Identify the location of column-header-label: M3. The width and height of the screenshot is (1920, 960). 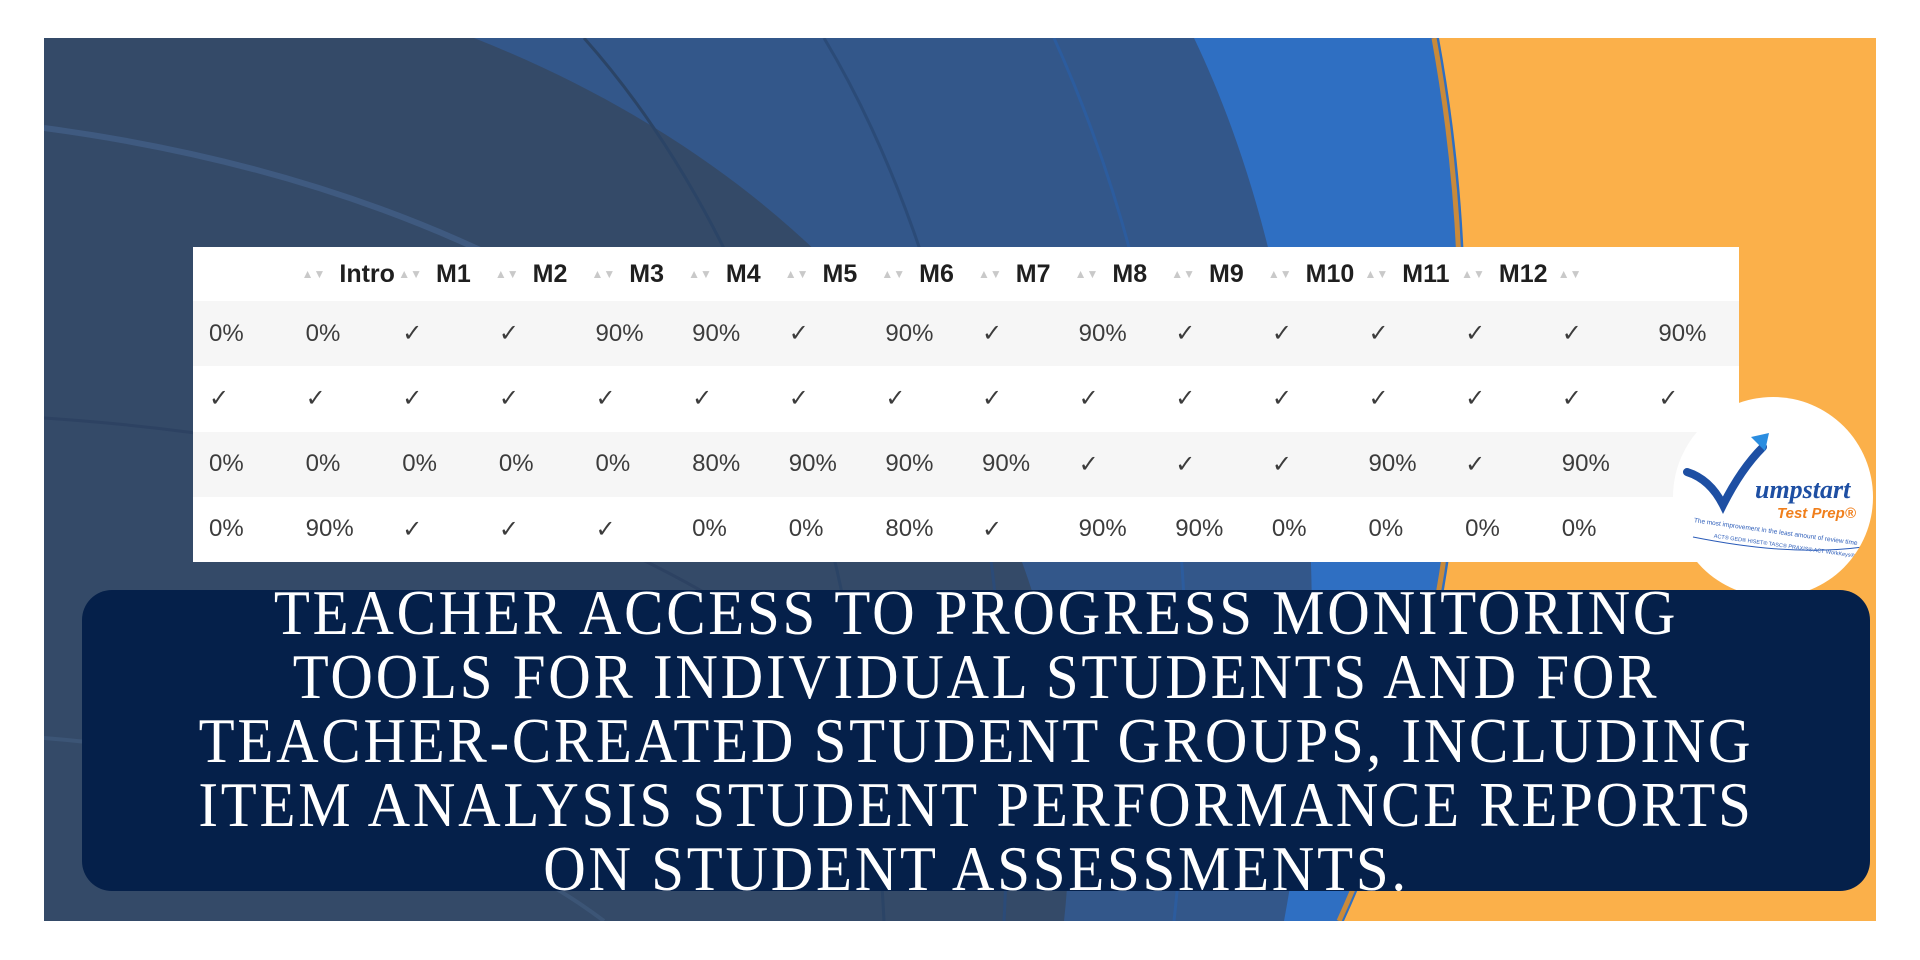
(646, 273).